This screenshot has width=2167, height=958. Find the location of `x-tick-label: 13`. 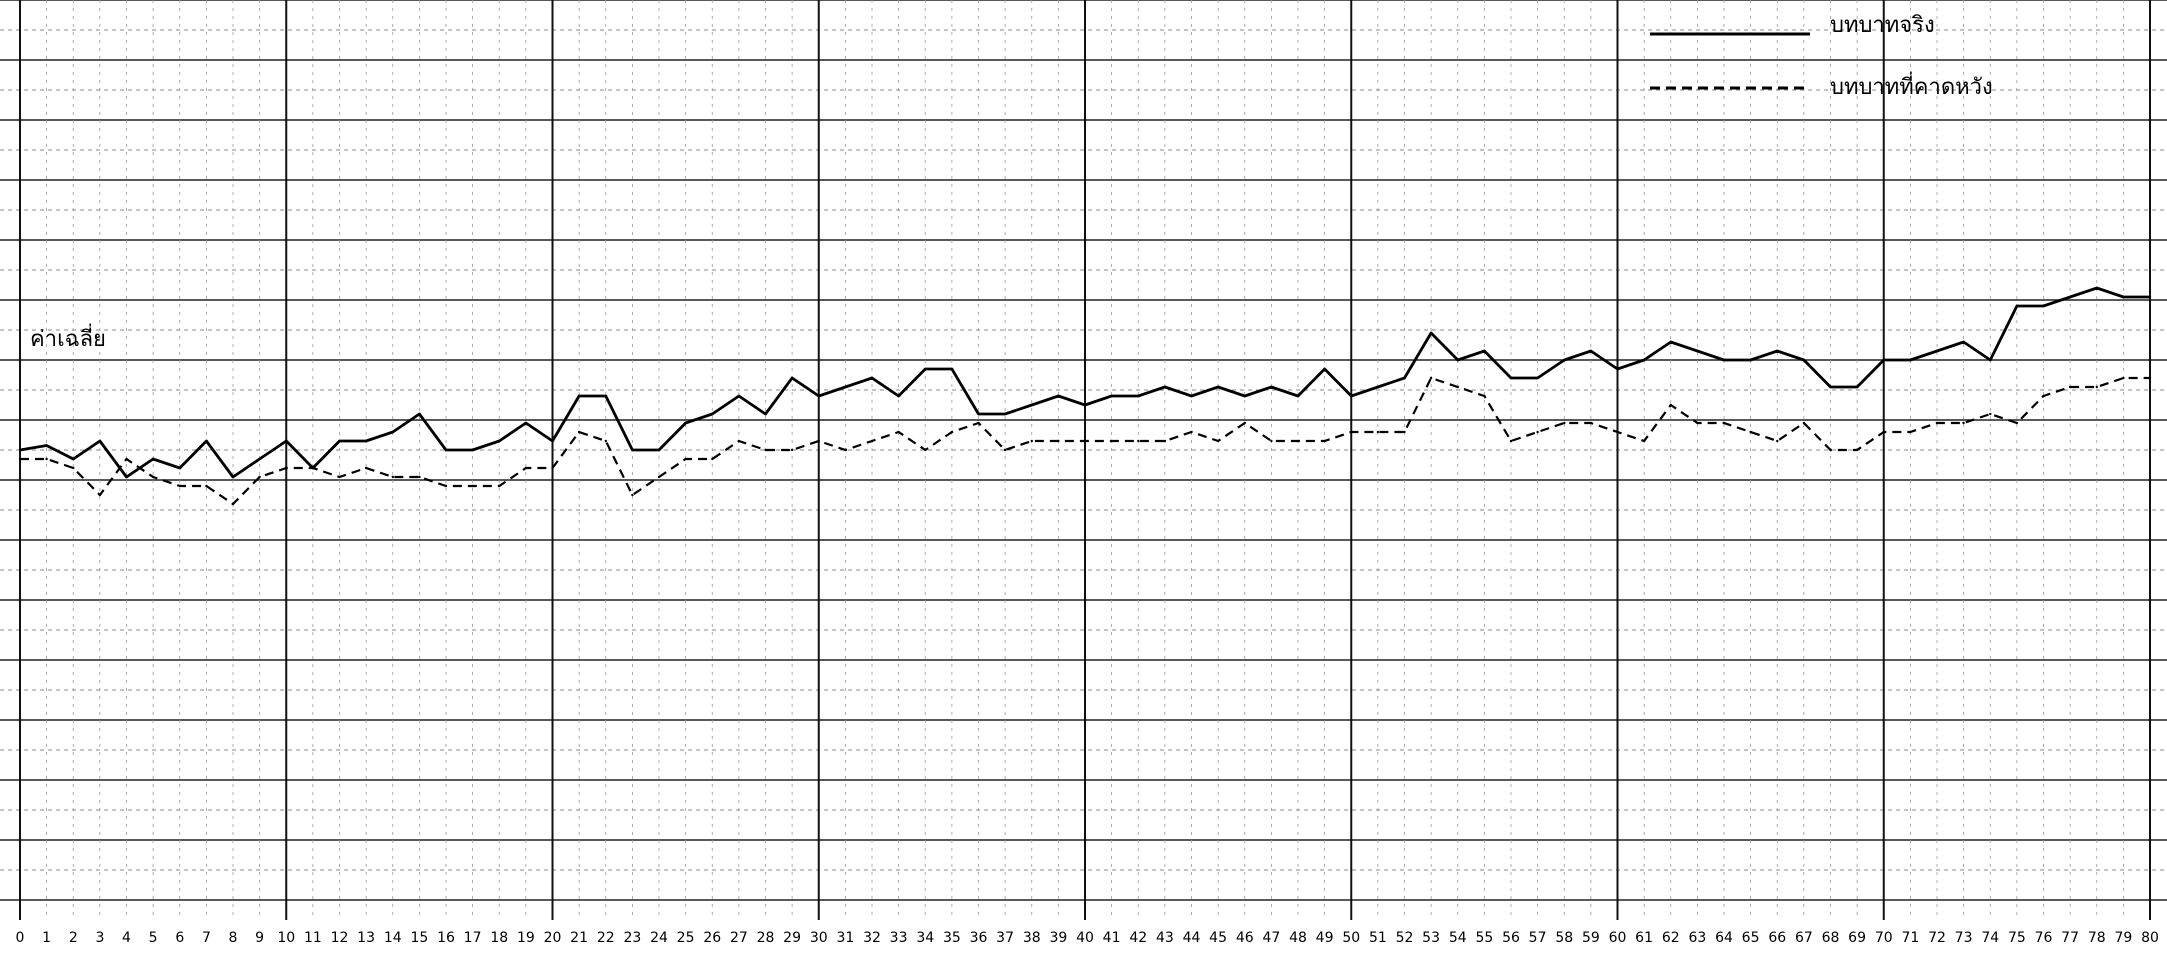

x-tick-label: 13 is located at coordinates (366, 938).